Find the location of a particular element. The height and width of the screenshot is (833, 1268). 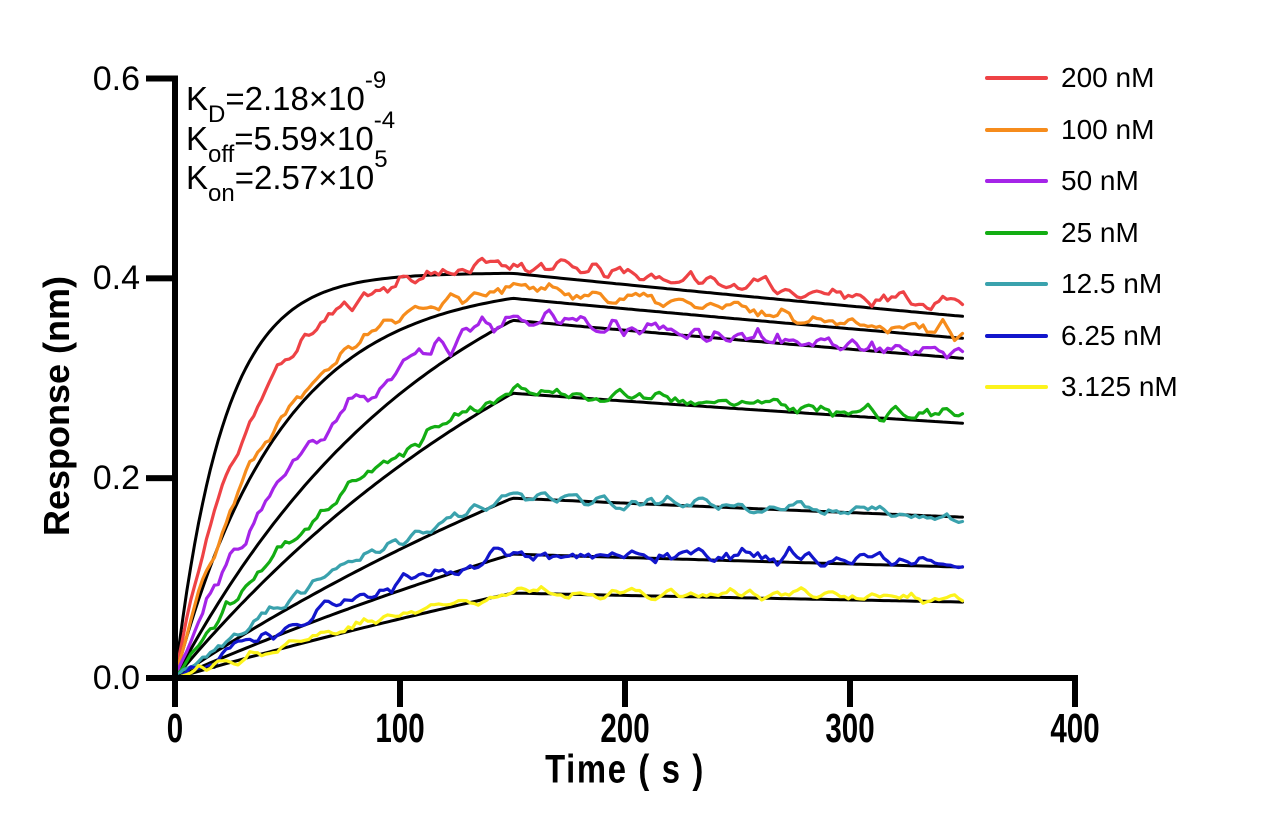

legend-swatch-200nM is located at coordinates (1016, 78).